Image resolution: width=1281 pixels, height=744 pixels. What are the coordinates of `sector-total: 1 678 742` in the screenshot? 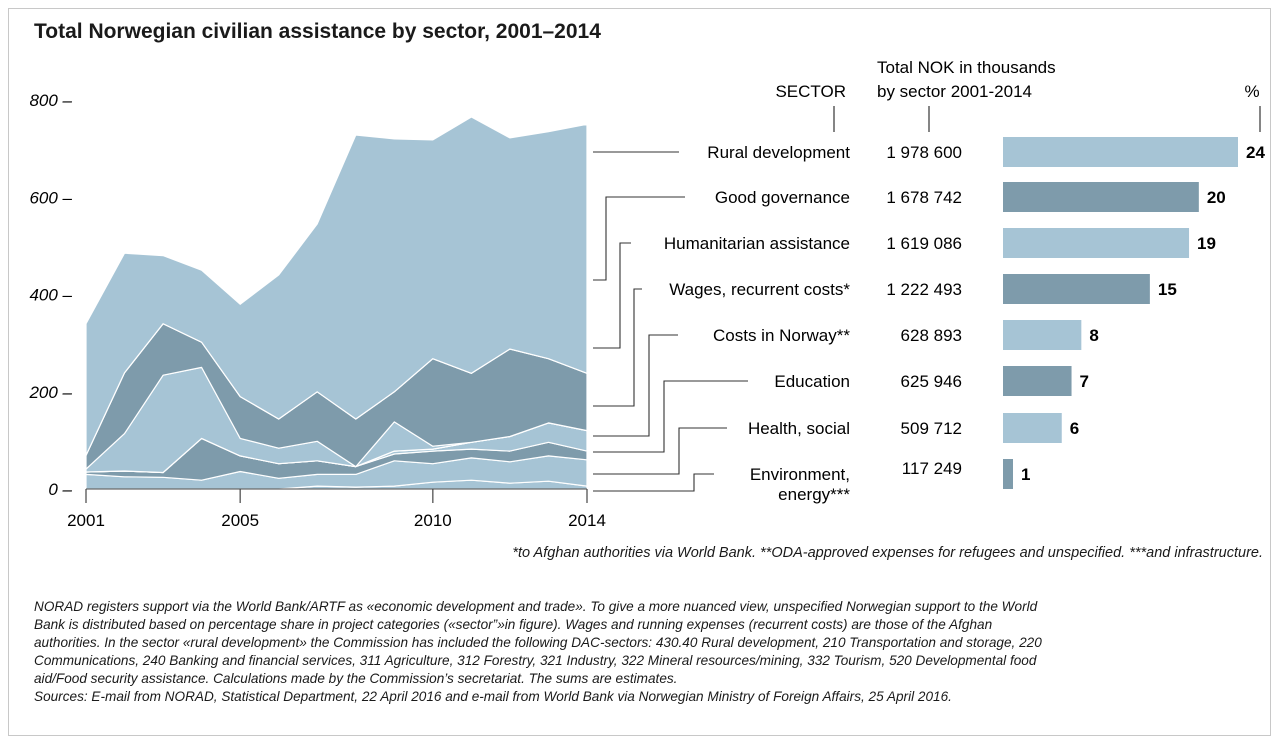 It's located at (924, 197).